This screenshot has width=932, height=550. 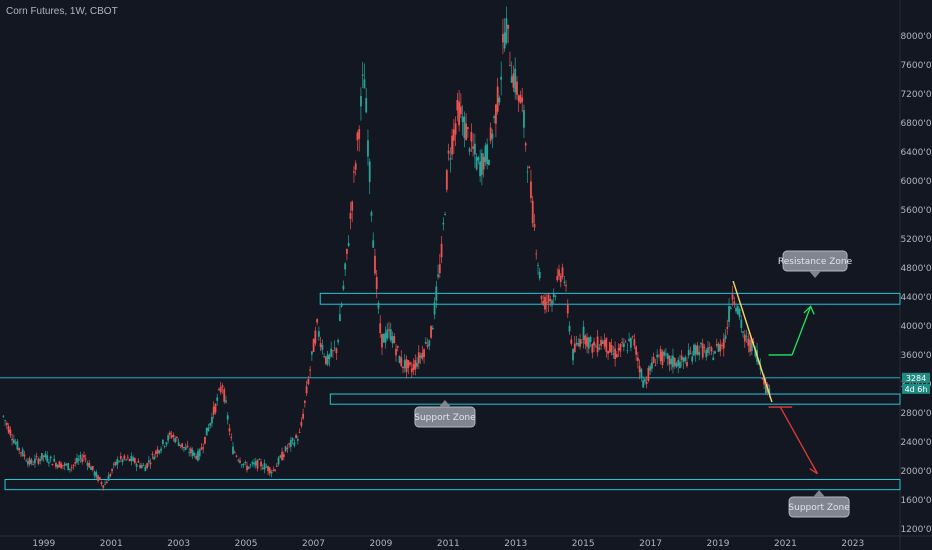 I want to click on last-price-tag: 3284, so click(x=916, y=377).